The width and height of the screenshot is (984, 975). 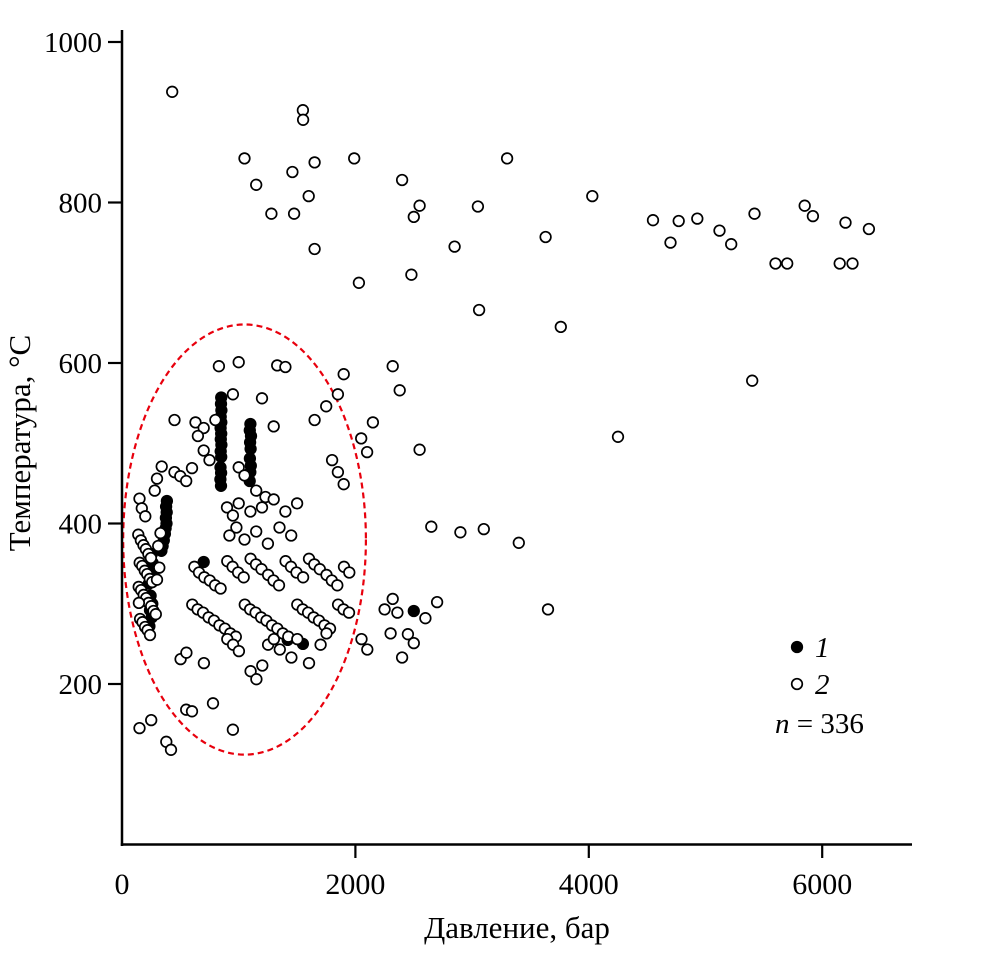 I want to click on y-axis-title: Температура, °C, so click(x=19, y=443).